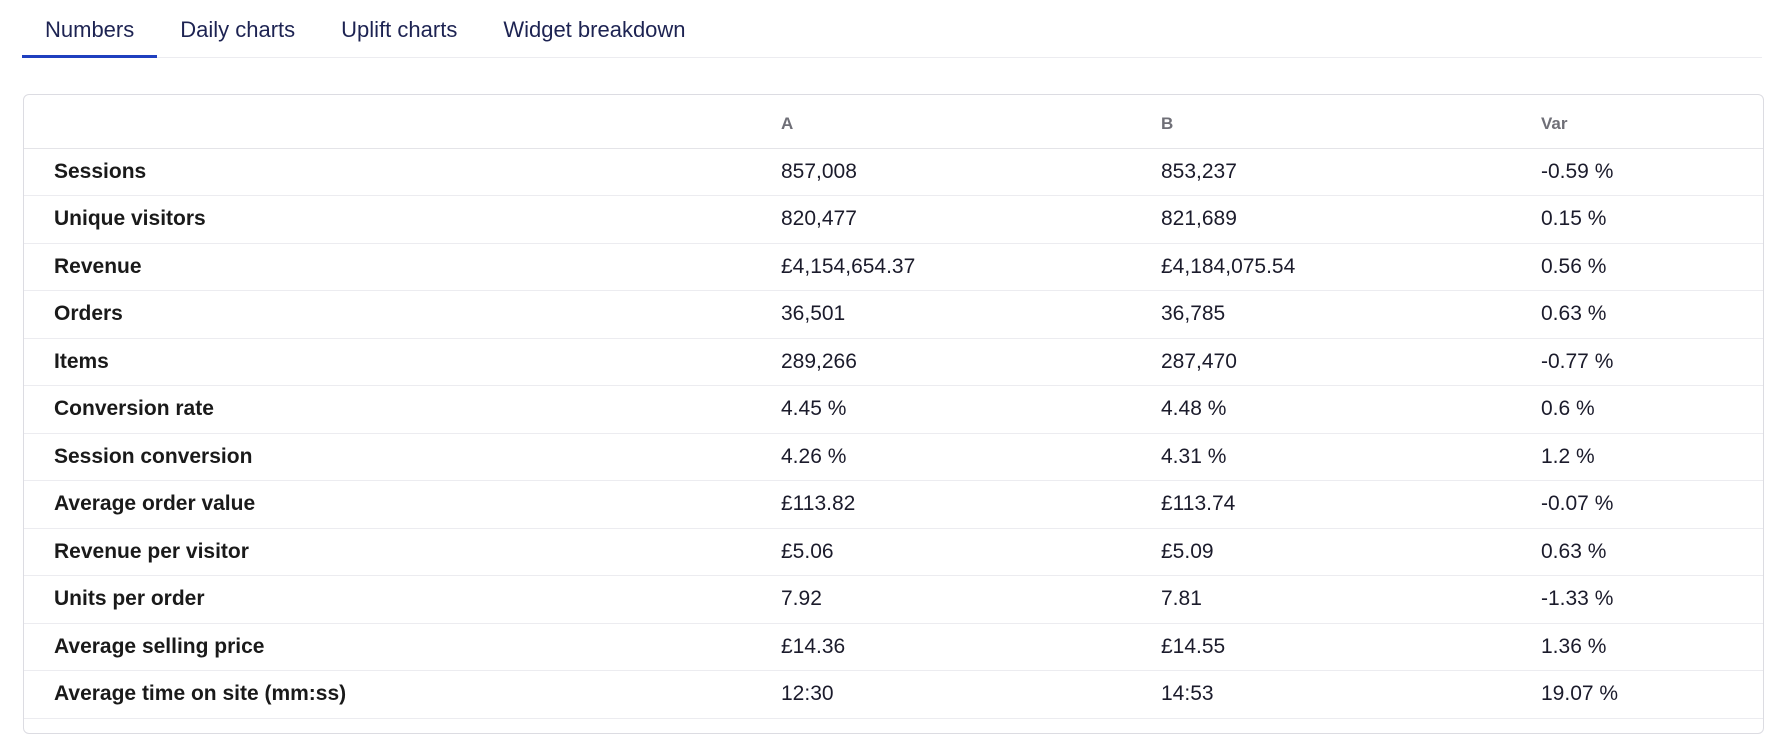  What do you see at coordinates (1351, 362) in the screenshot?
I see `value-b: 287,470` at bounding box center [1351, 362].